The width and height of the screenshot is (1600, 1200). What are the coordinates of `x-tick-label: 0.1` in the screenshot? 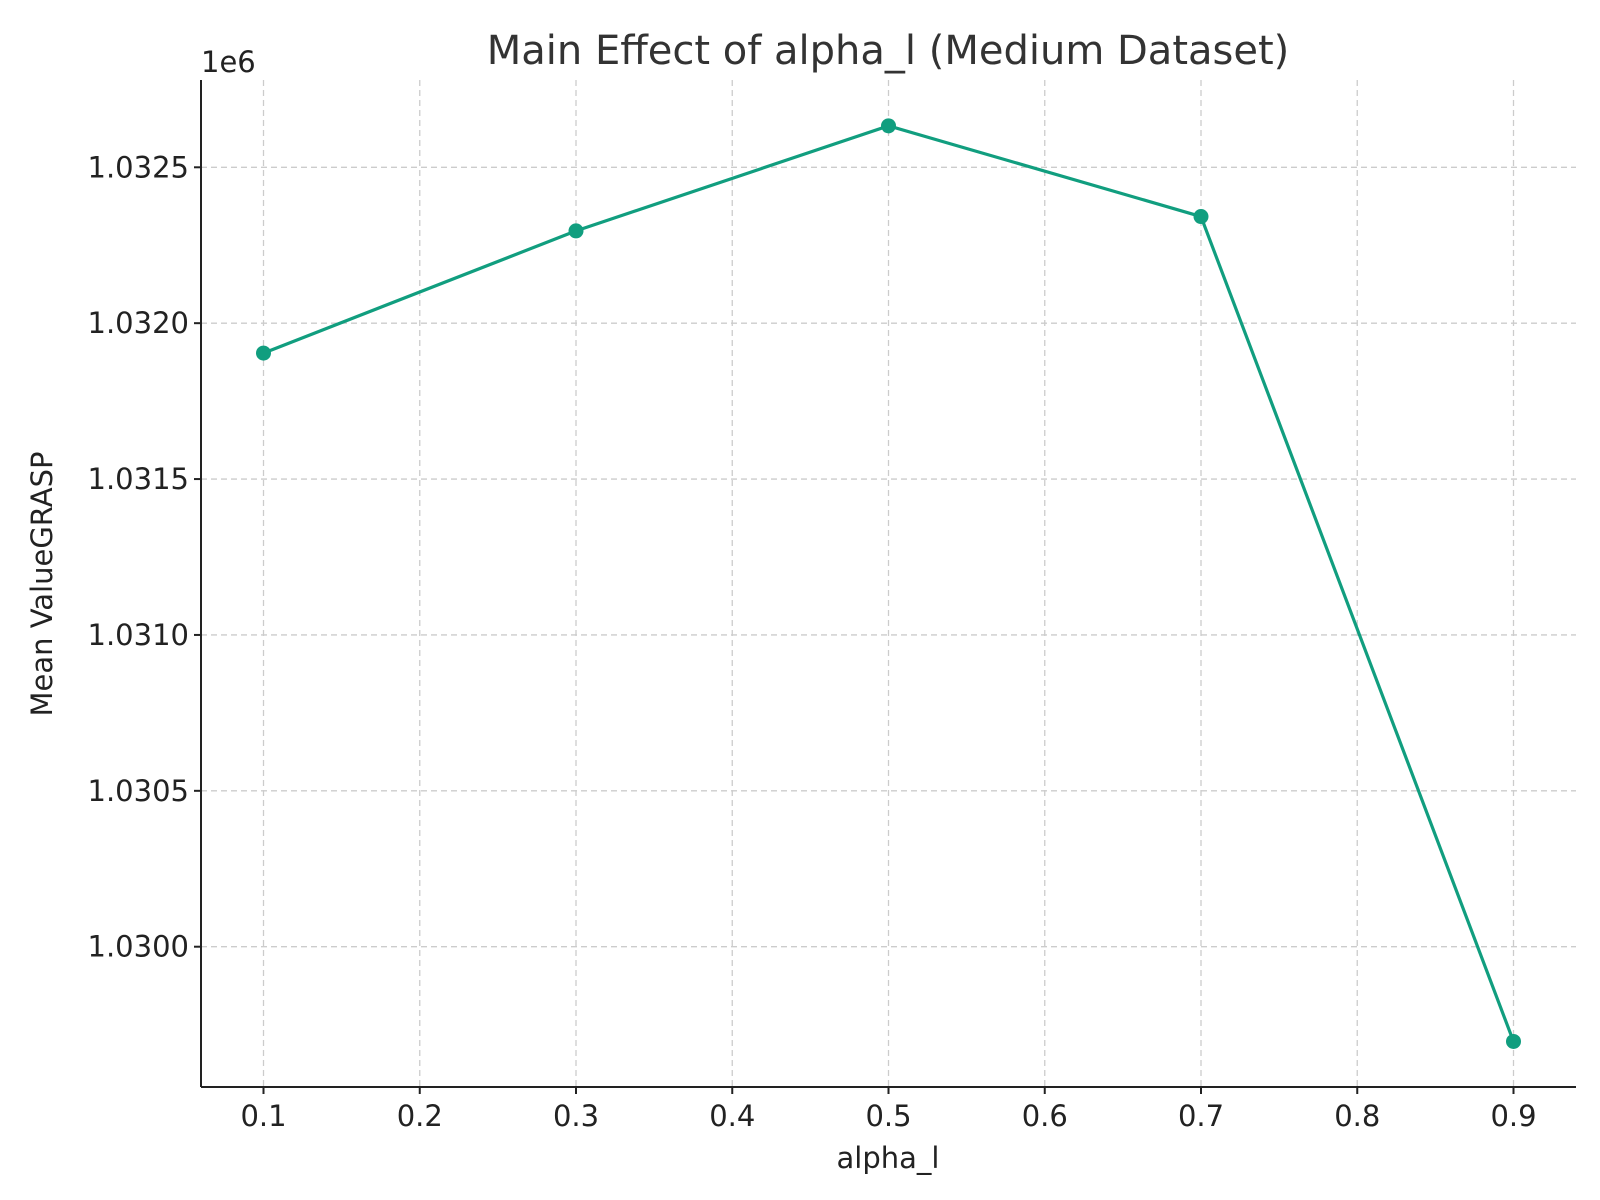 It's located at (263, 1116).